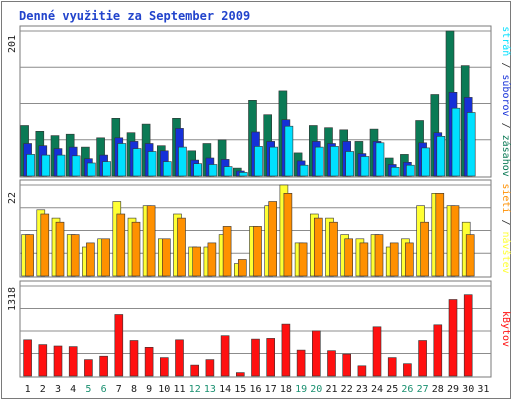 The width and height of the screenshot is (512, 400). What do you see at coordinates (106, 169) in the screenshot?
I see `bar-hits-stráň-day-6` at bounding box center [106, 169].